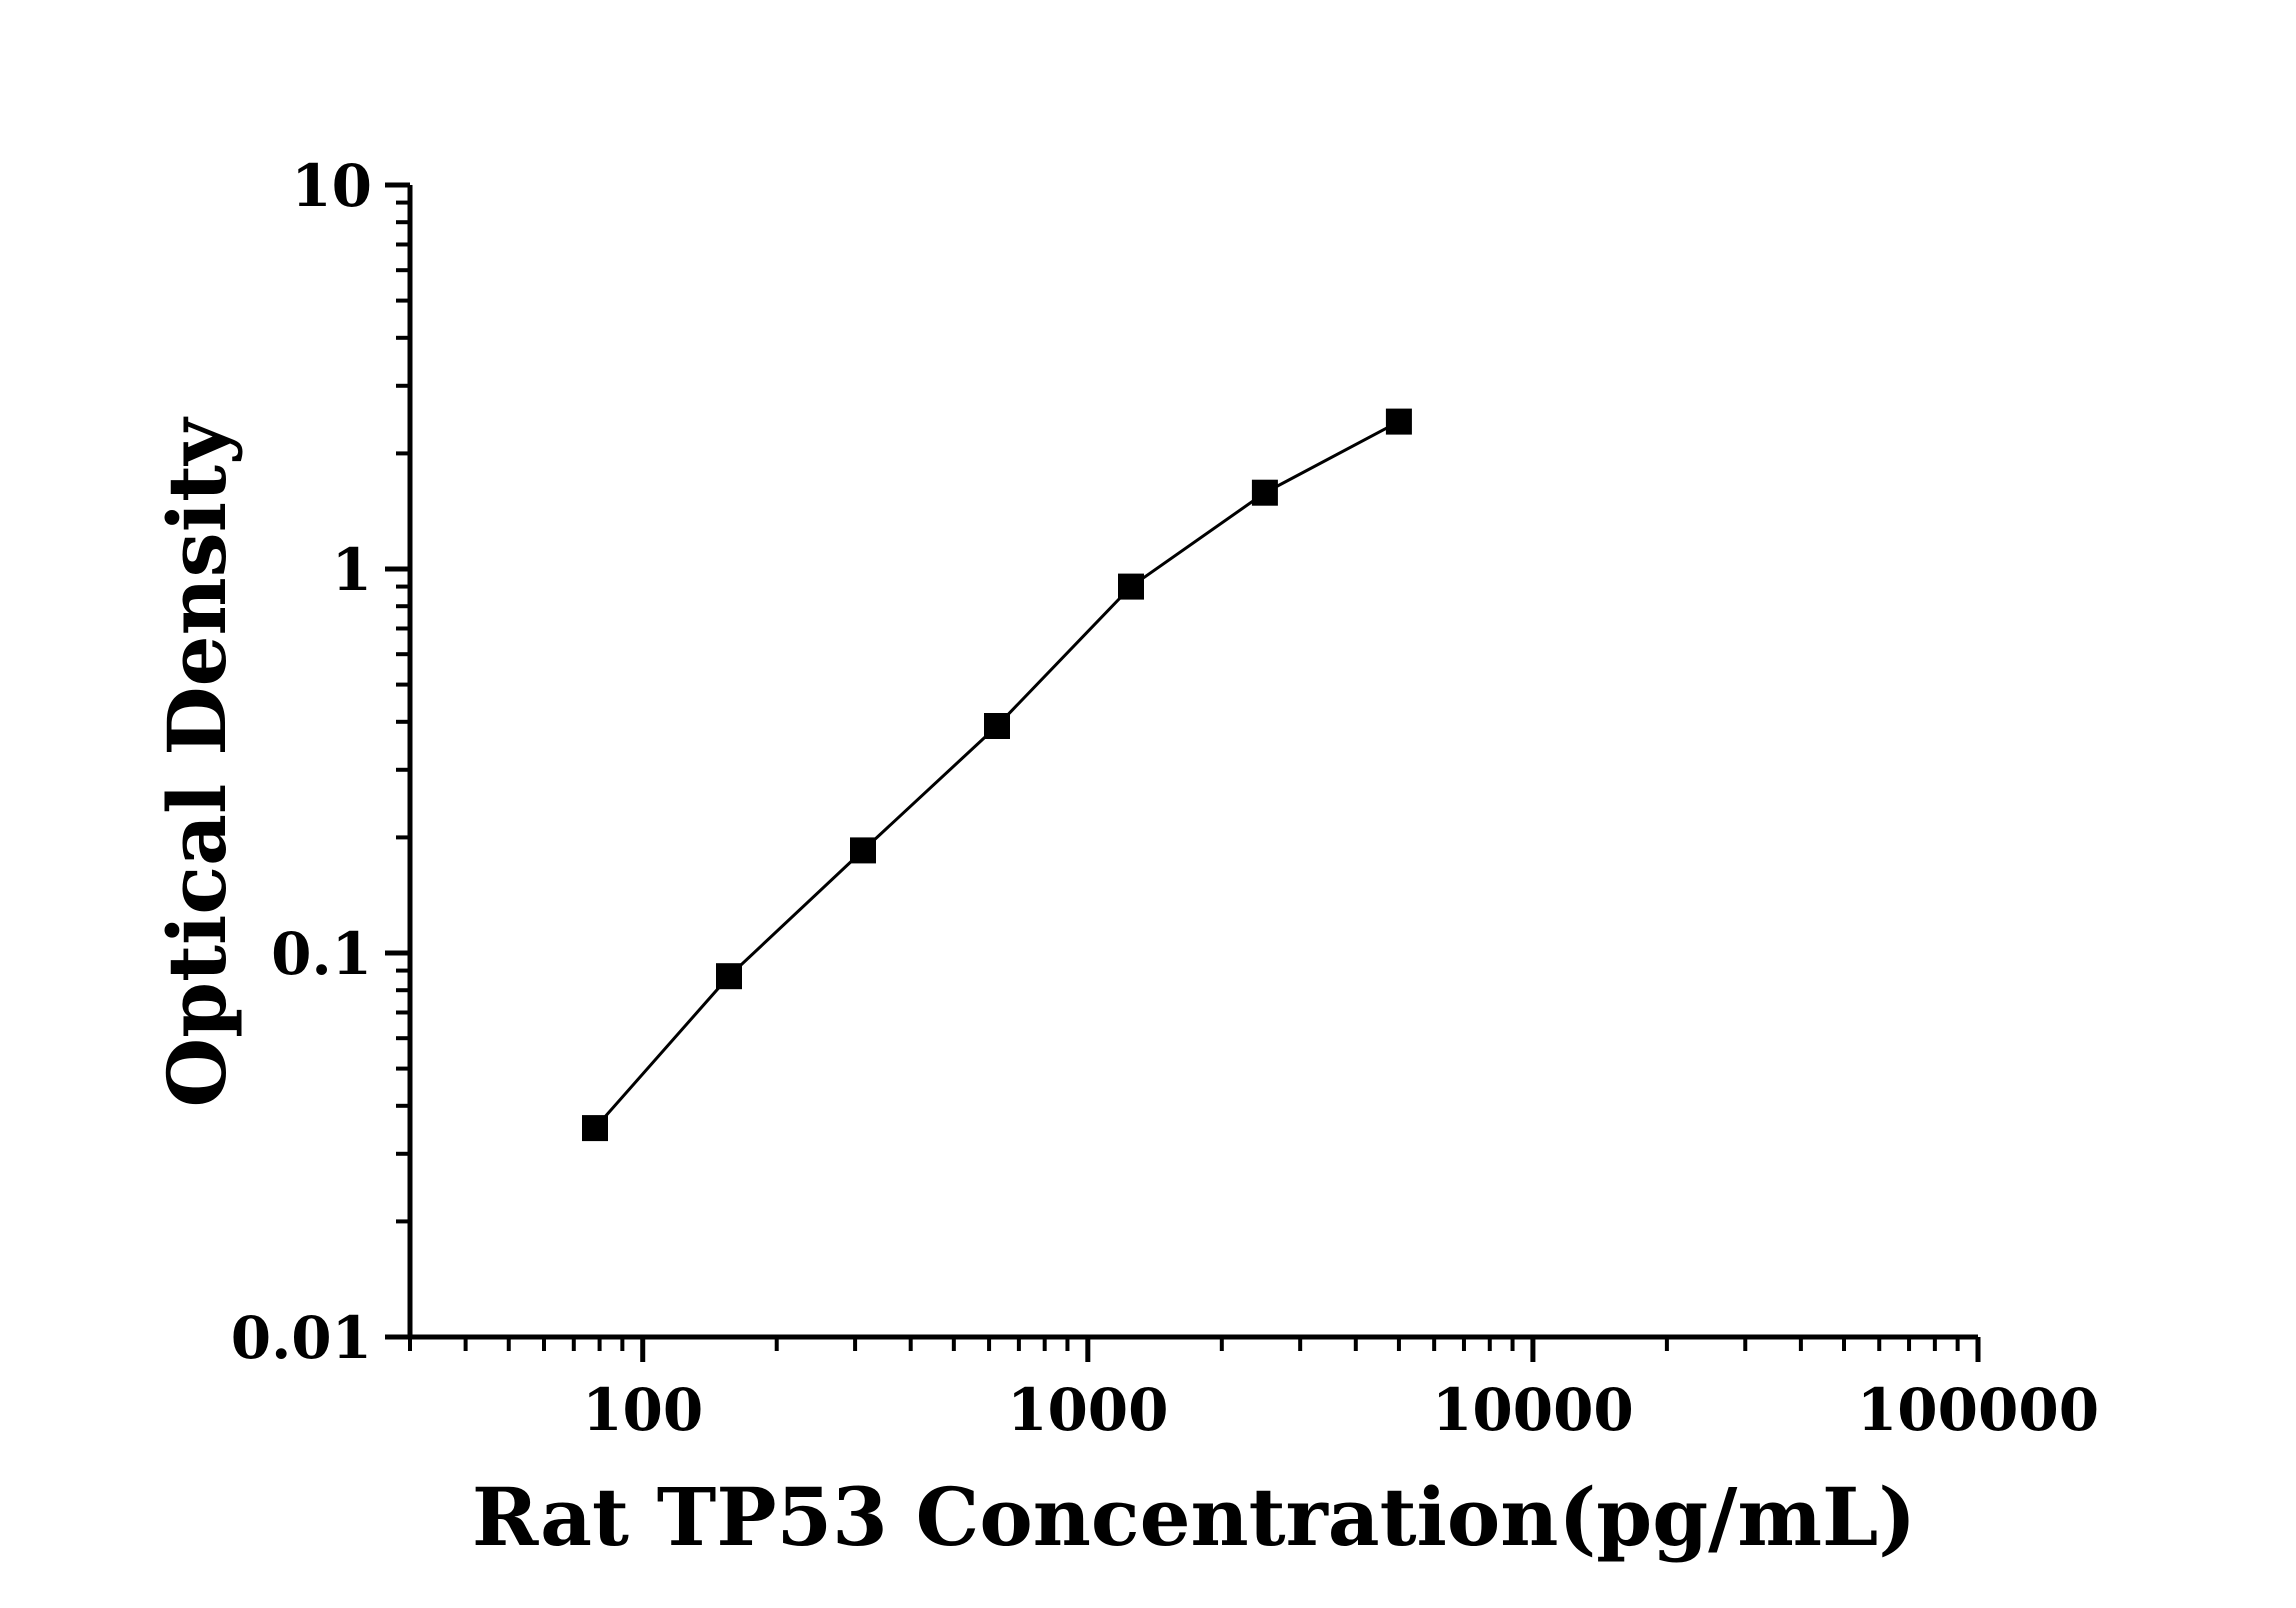  What do you see at coordinates (642, 1410) in the screenshot?
I see `x-tick-label: 100` at bounding box center [642, 1410].